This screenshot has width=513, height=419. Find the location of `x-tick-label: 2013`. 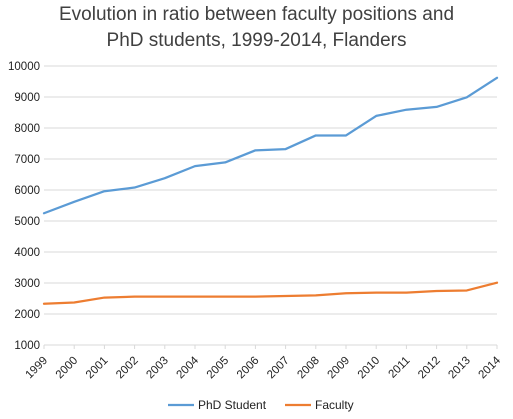

x-tick-label: 2013 is located at coordinates (459, 368).